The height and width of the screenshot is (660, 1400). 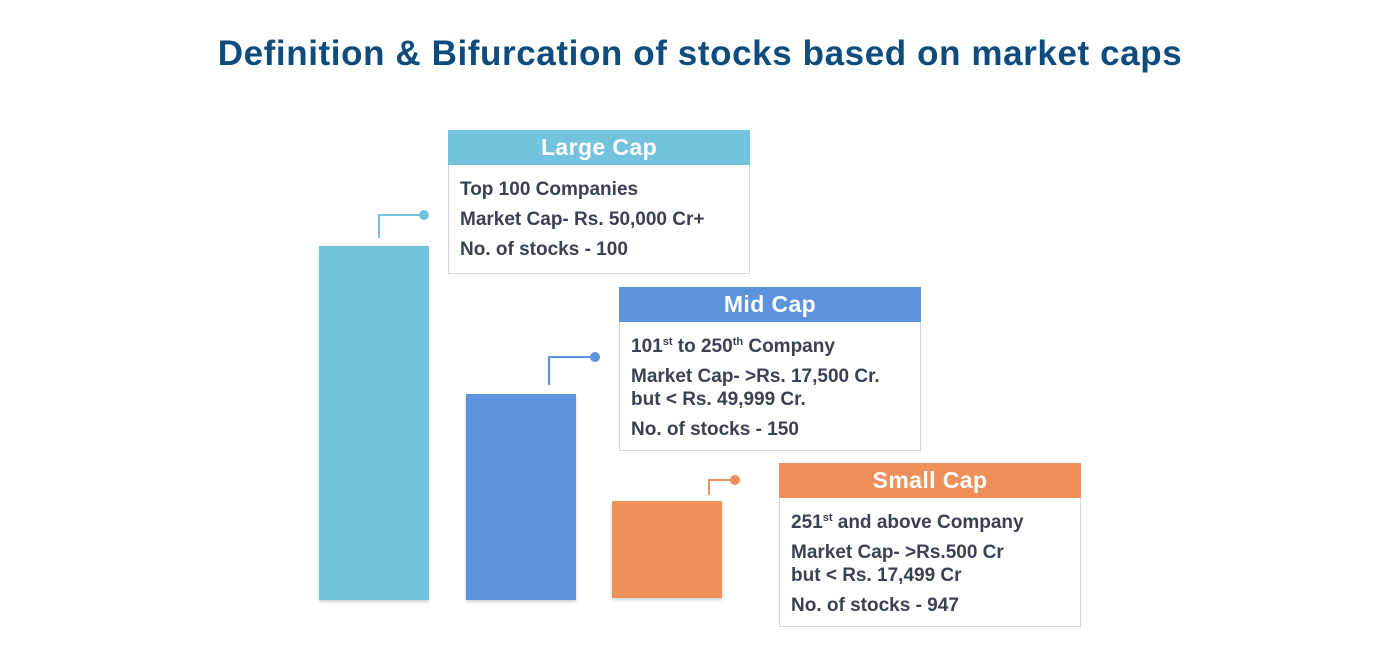 I want to click on large-cap-header: Large Cap, so click(x=599, y=147).